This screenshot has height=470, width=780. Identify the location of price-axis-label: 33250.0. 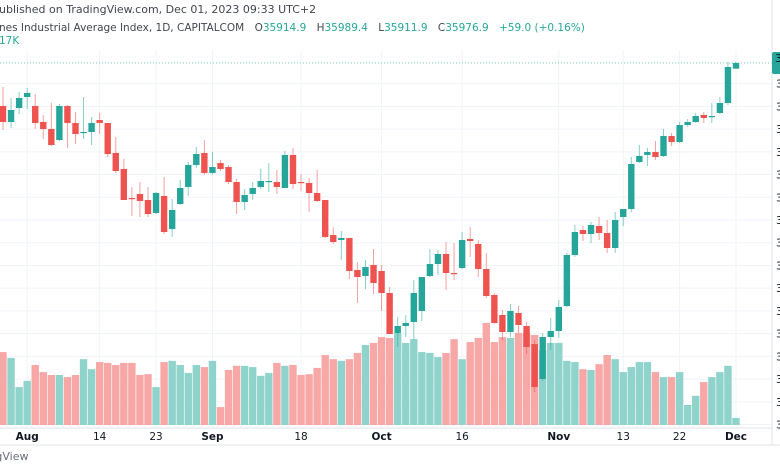
(778, 311).